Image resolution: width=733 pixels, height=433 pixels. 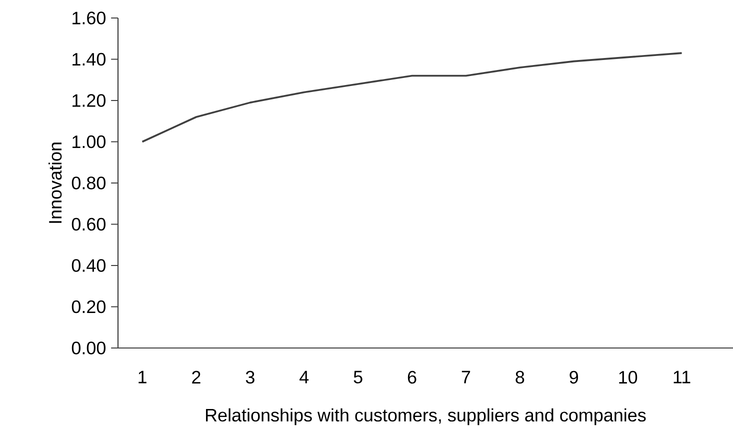 I want to click on y-tick-label: 0.60, so click(x=89, y=224).